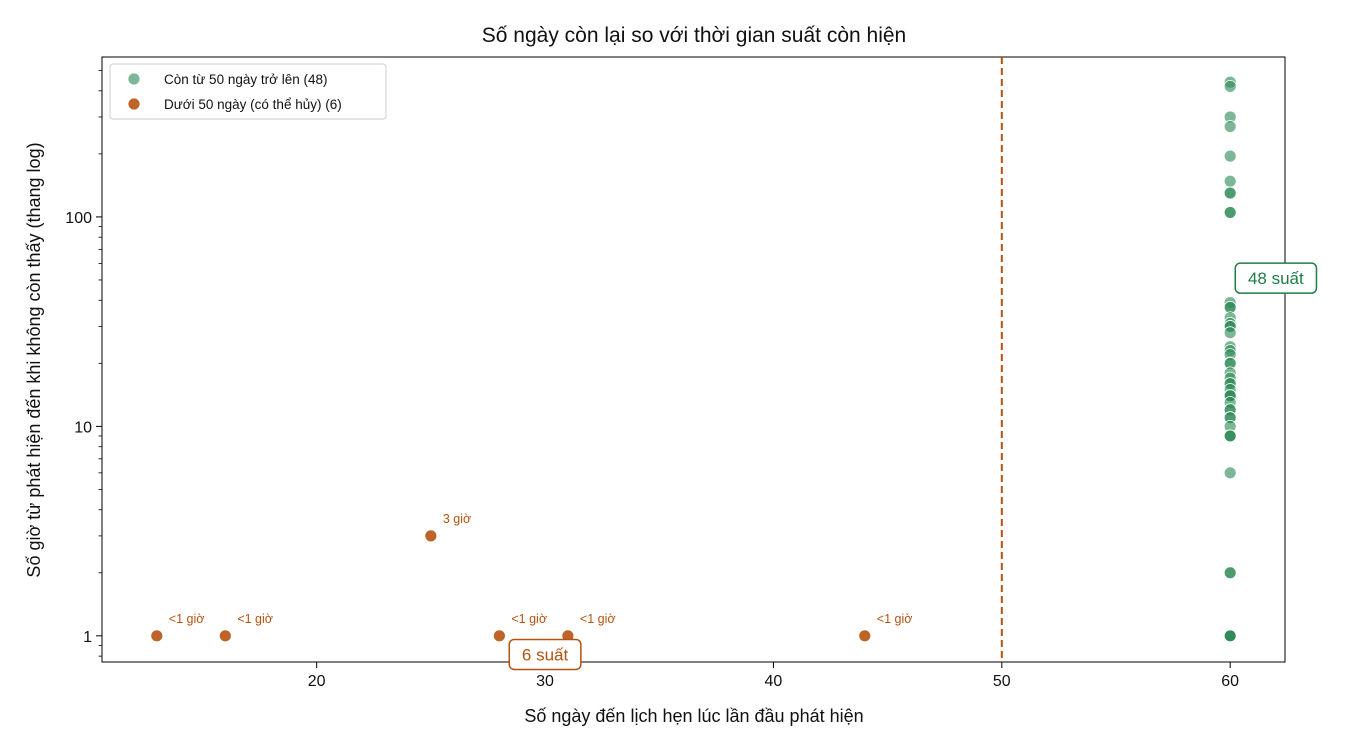 The width and height of the screenshot is (1350, 750). I want to click on legend-frame, so click(248, 91).